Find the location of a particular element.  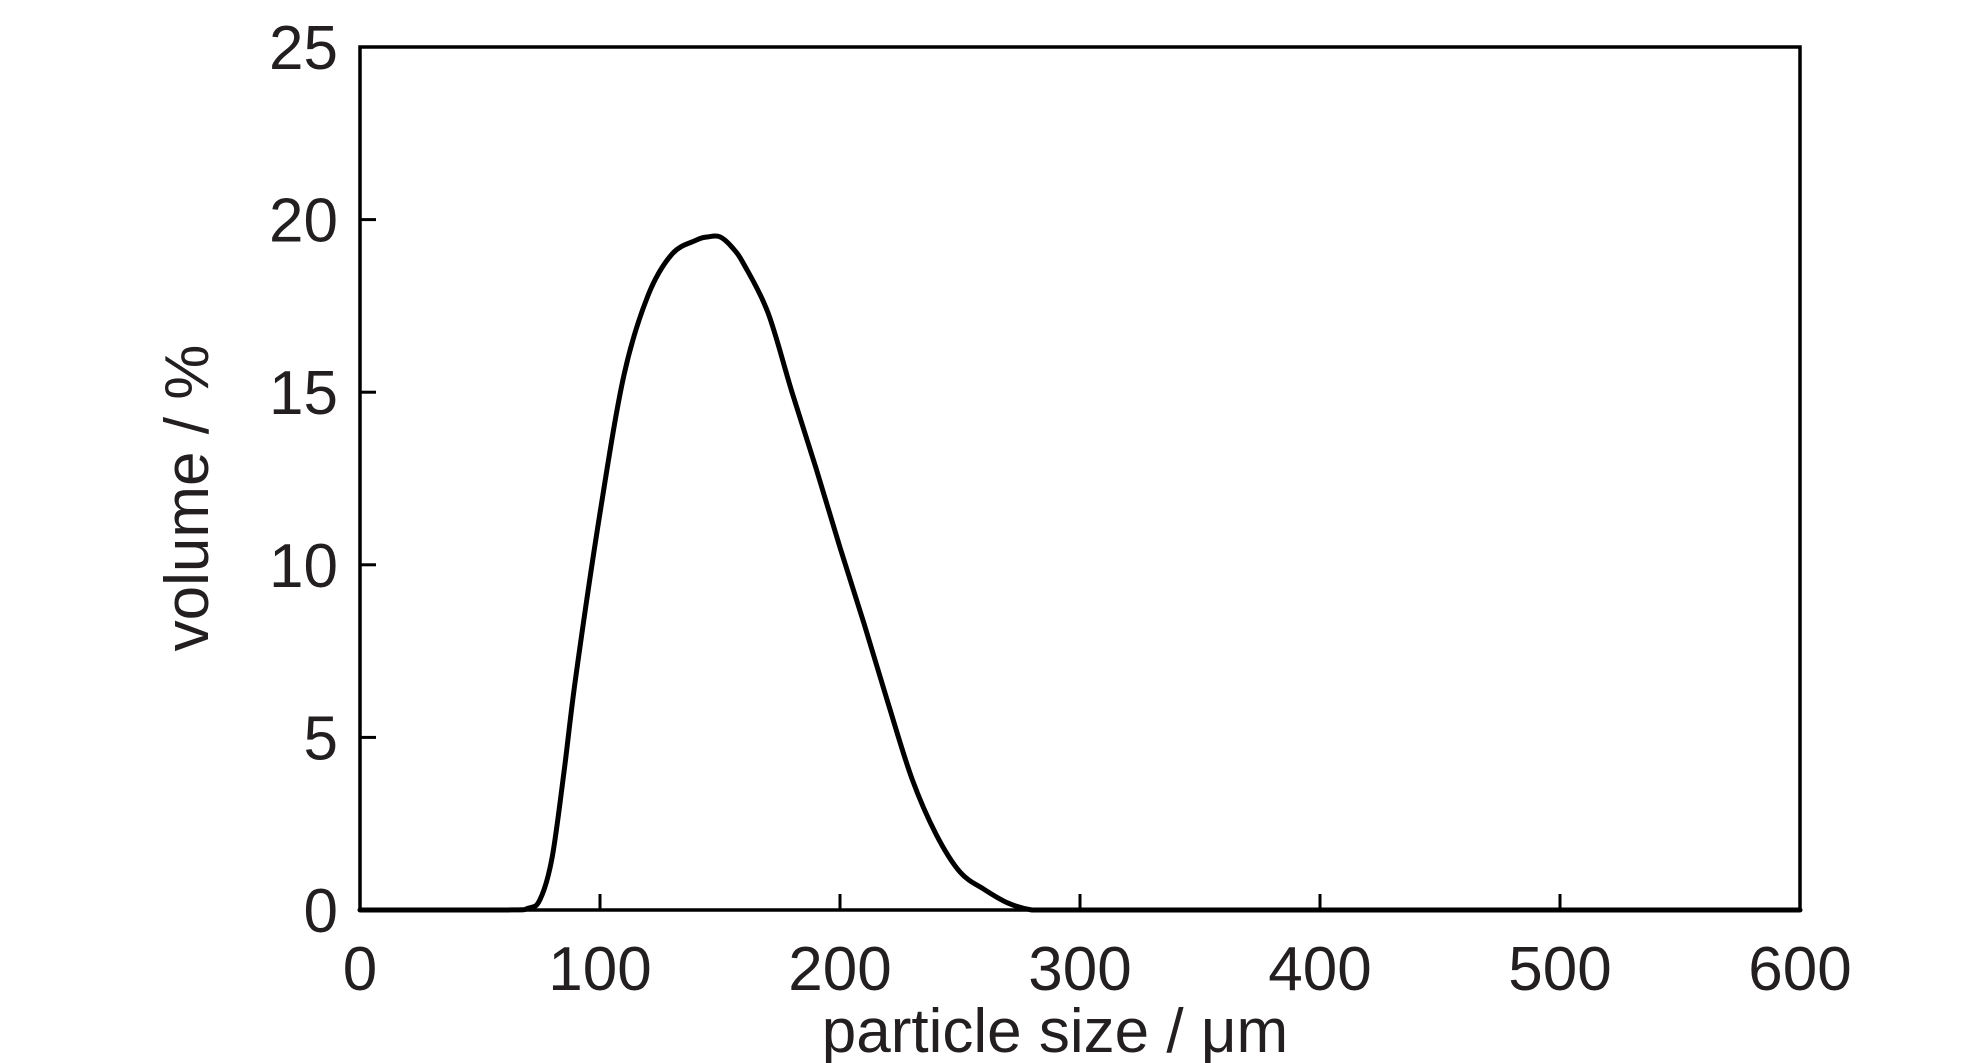

y-tick-label: 5 is located at coordinates (321, 738).